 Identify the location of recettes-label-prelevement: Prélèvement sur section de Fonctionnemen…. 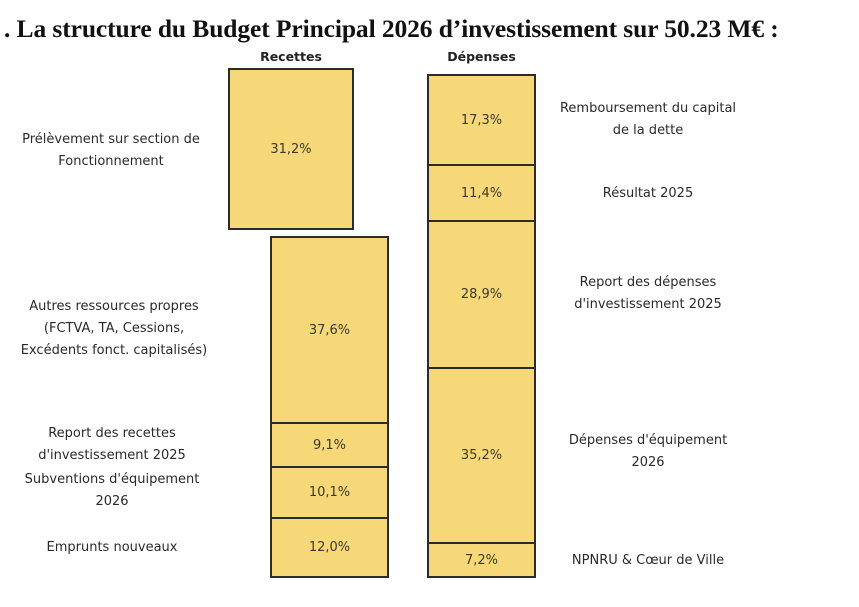
(111, 151).